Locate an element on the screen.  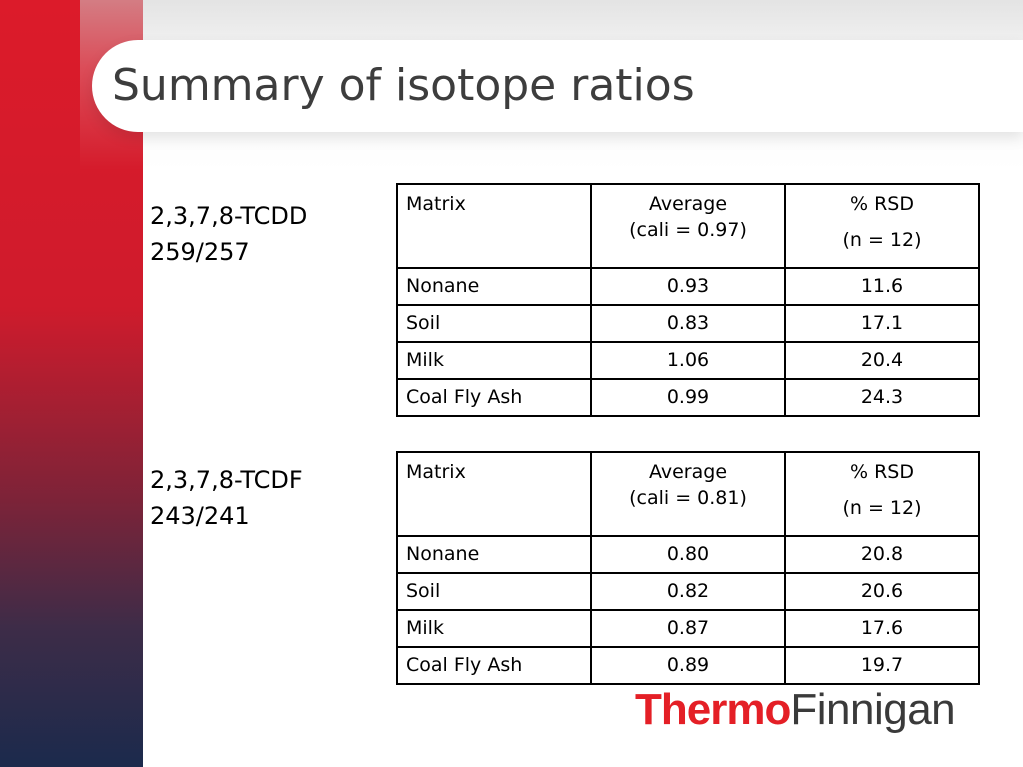
cell-average: 0.83 is located at coordinates (688, 323).